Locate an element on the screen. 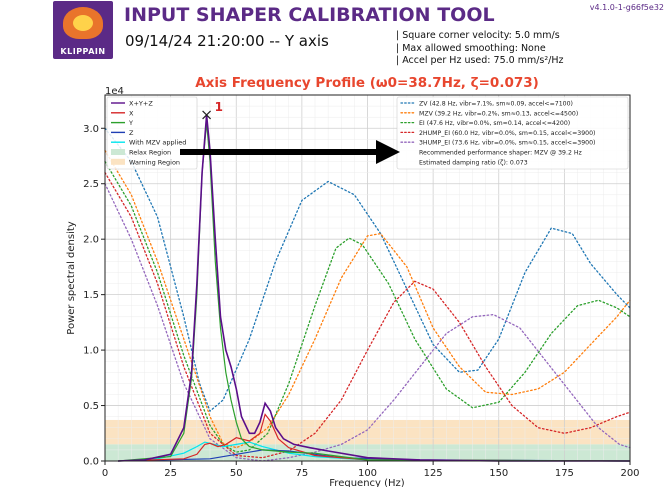 The image size is (670, 487). x-tick-label: 175 is located at coordinates (564, 473).